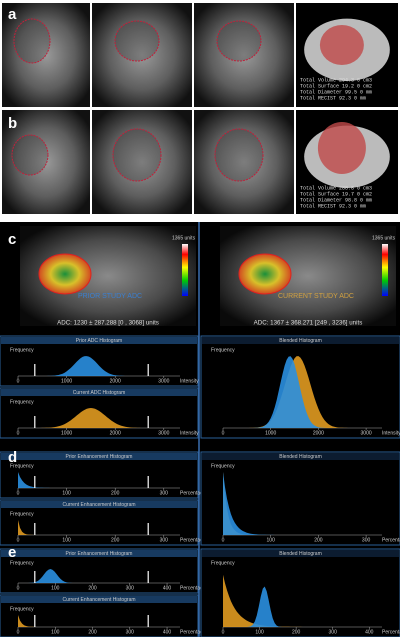 Image resolution: width=400 pixels, height=637 pixels. I want to click on tumor-mask, so click(341, 45).